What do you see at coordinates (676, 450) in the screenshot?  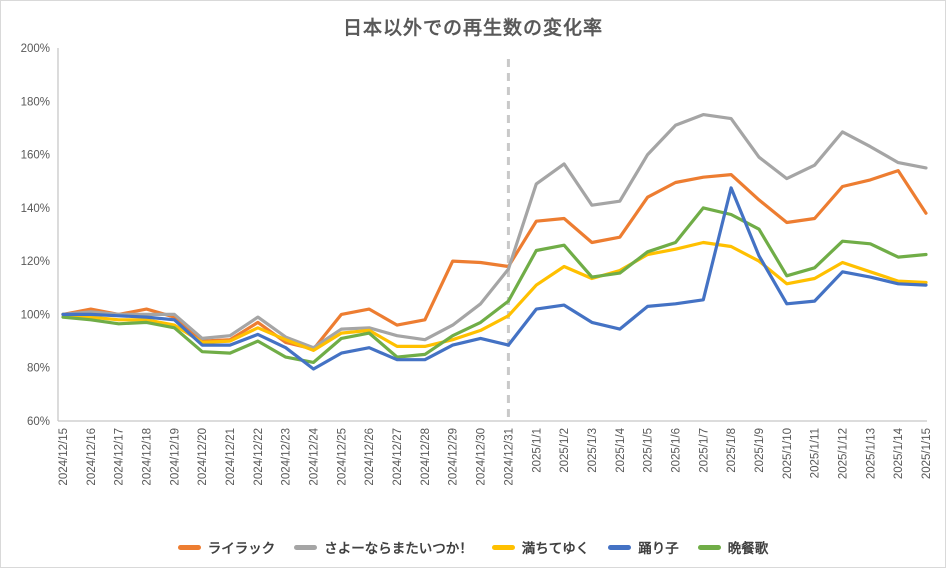 I see `x-axis-label: 2025/1/6` at bounding box center [676, 450].